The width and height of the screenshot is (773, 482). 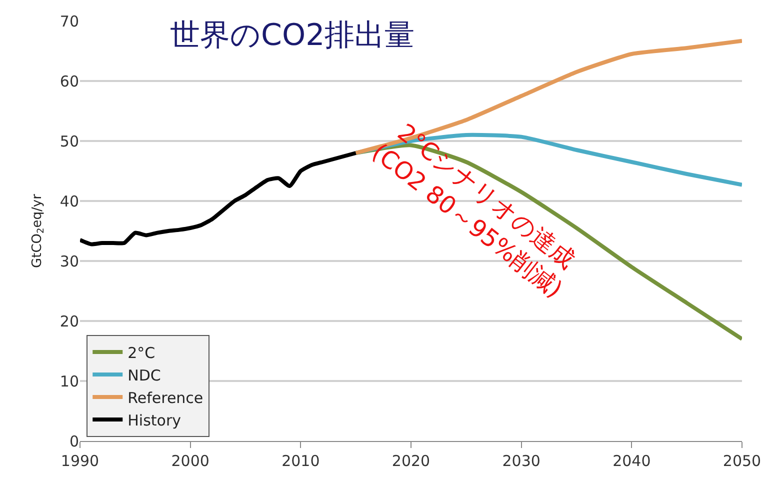 I want to click on legend-label: 2°C, so click(x=142, y=353).